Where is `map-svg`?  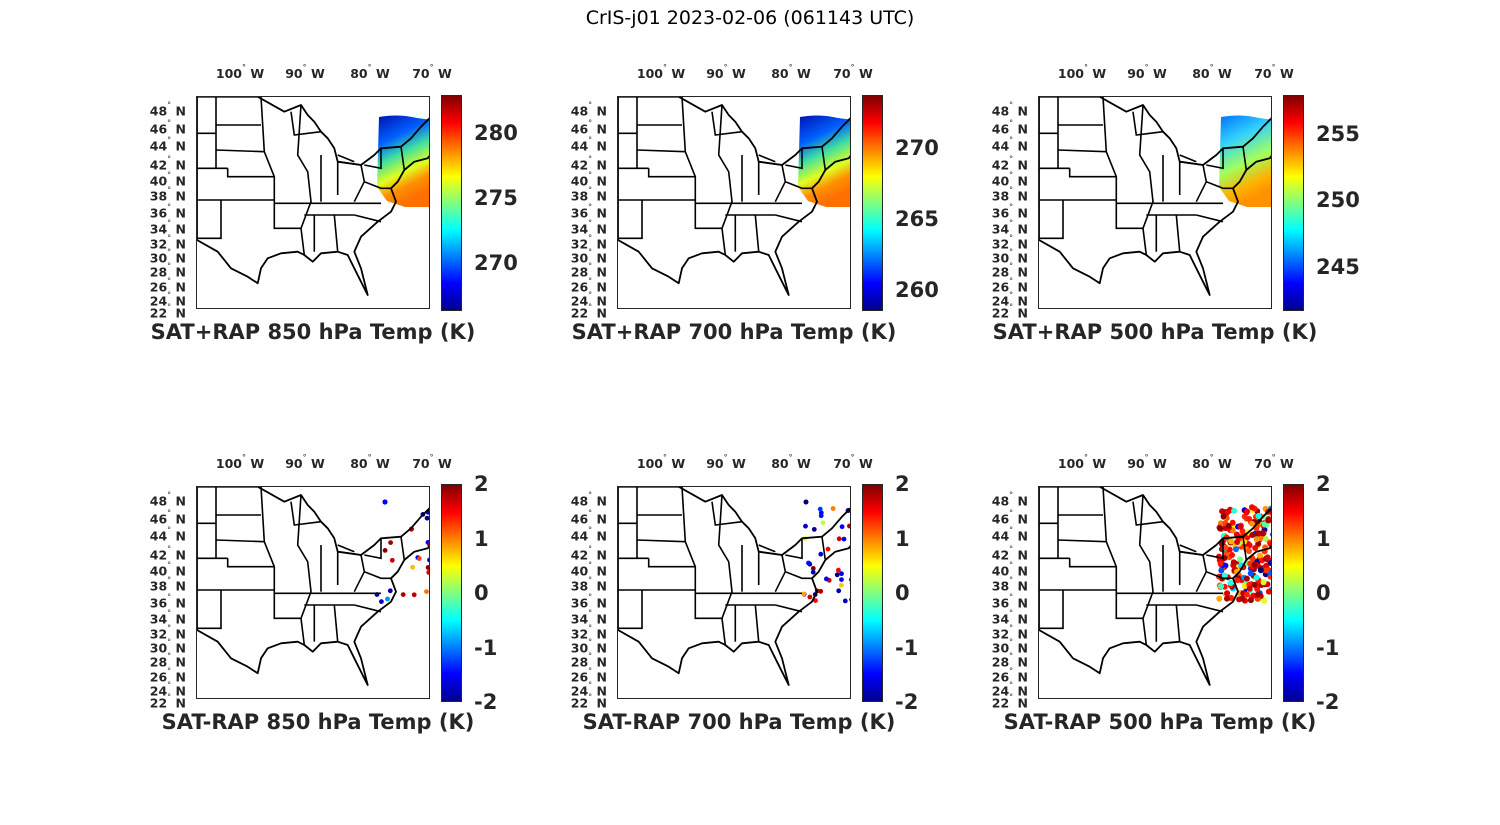
map-svg is located at coordinates (734, 196).